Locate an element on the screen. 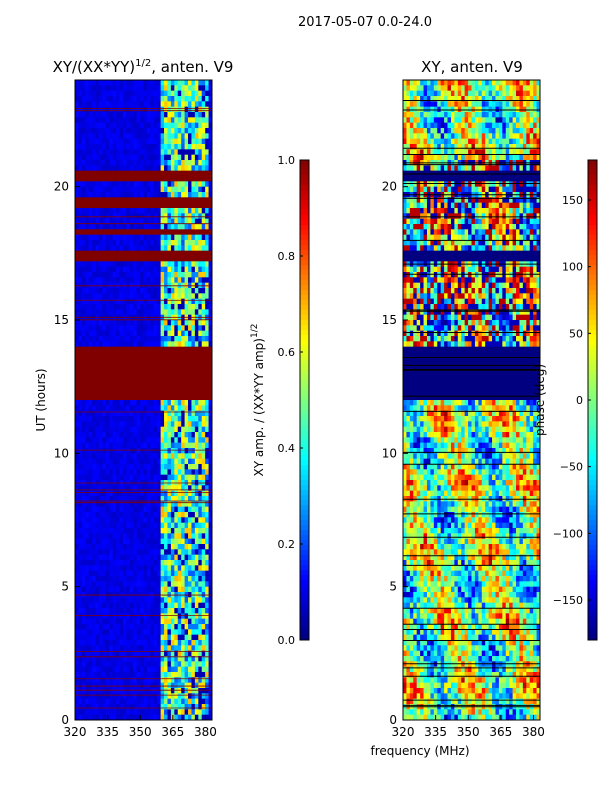  left-panel-title: XY/(XX*YY)1/2, anten. V9 is located at coordinates (143, 67).